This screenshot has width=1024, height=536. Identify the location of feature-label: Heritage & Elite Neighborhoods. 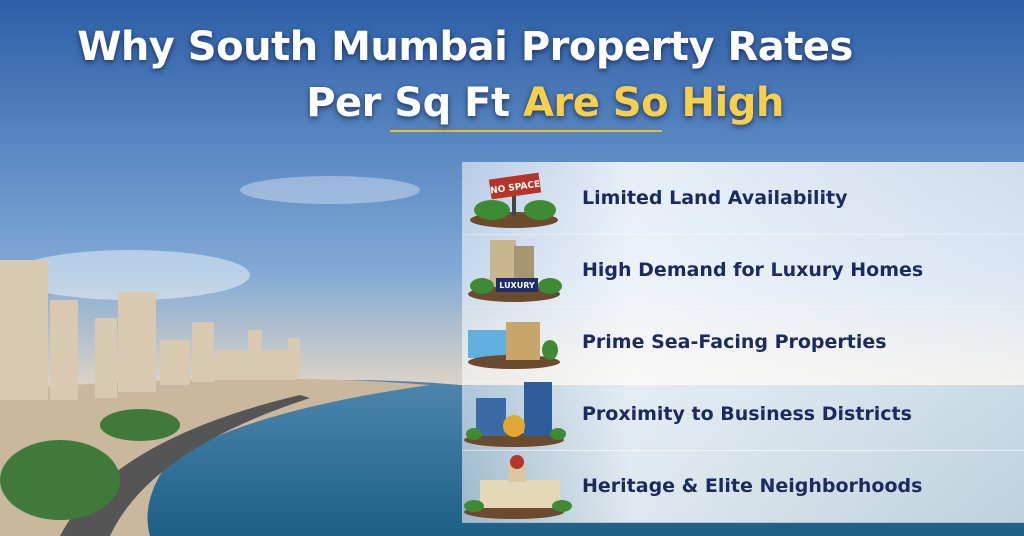
(752, 486).